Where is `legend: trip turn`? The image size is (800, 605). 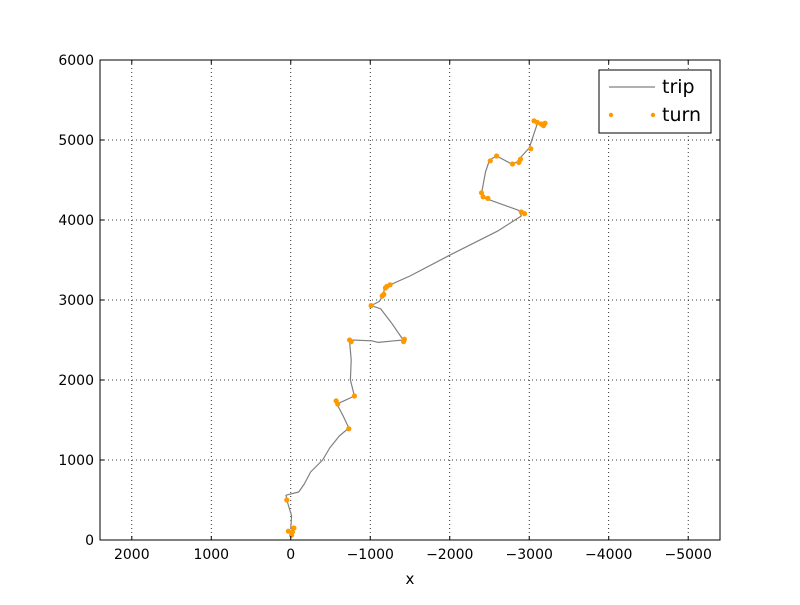
legend: trip turn is located at coordinates (655, 101).